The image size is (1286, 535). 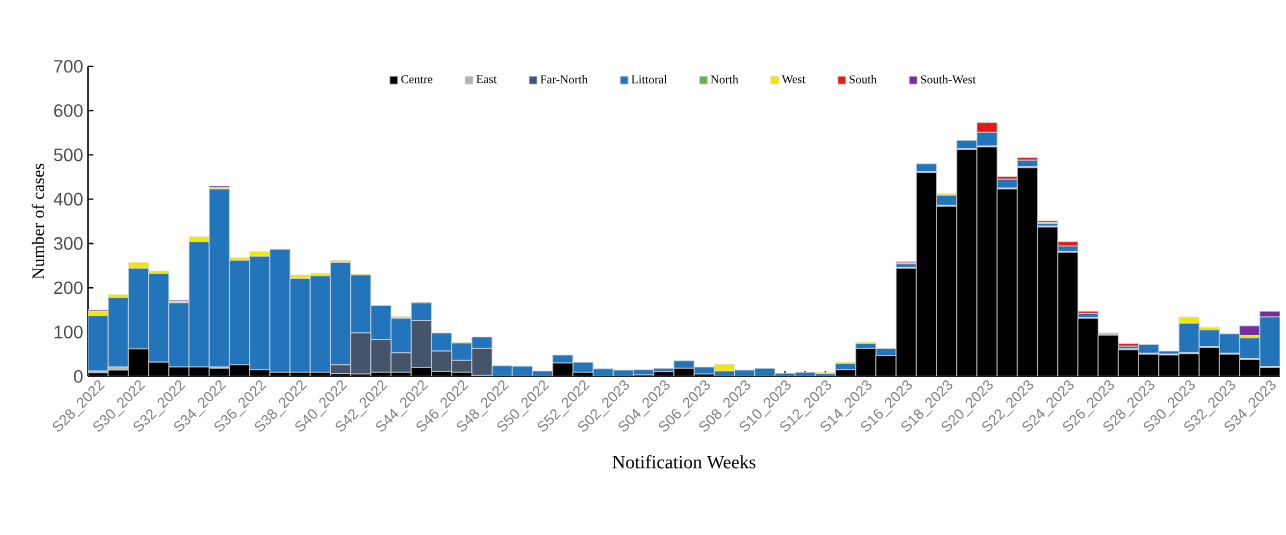 What do you see at coordinates (417, 79) in the screenshot?
I see `legend-label: Centre` at bounding box center [417, 79].